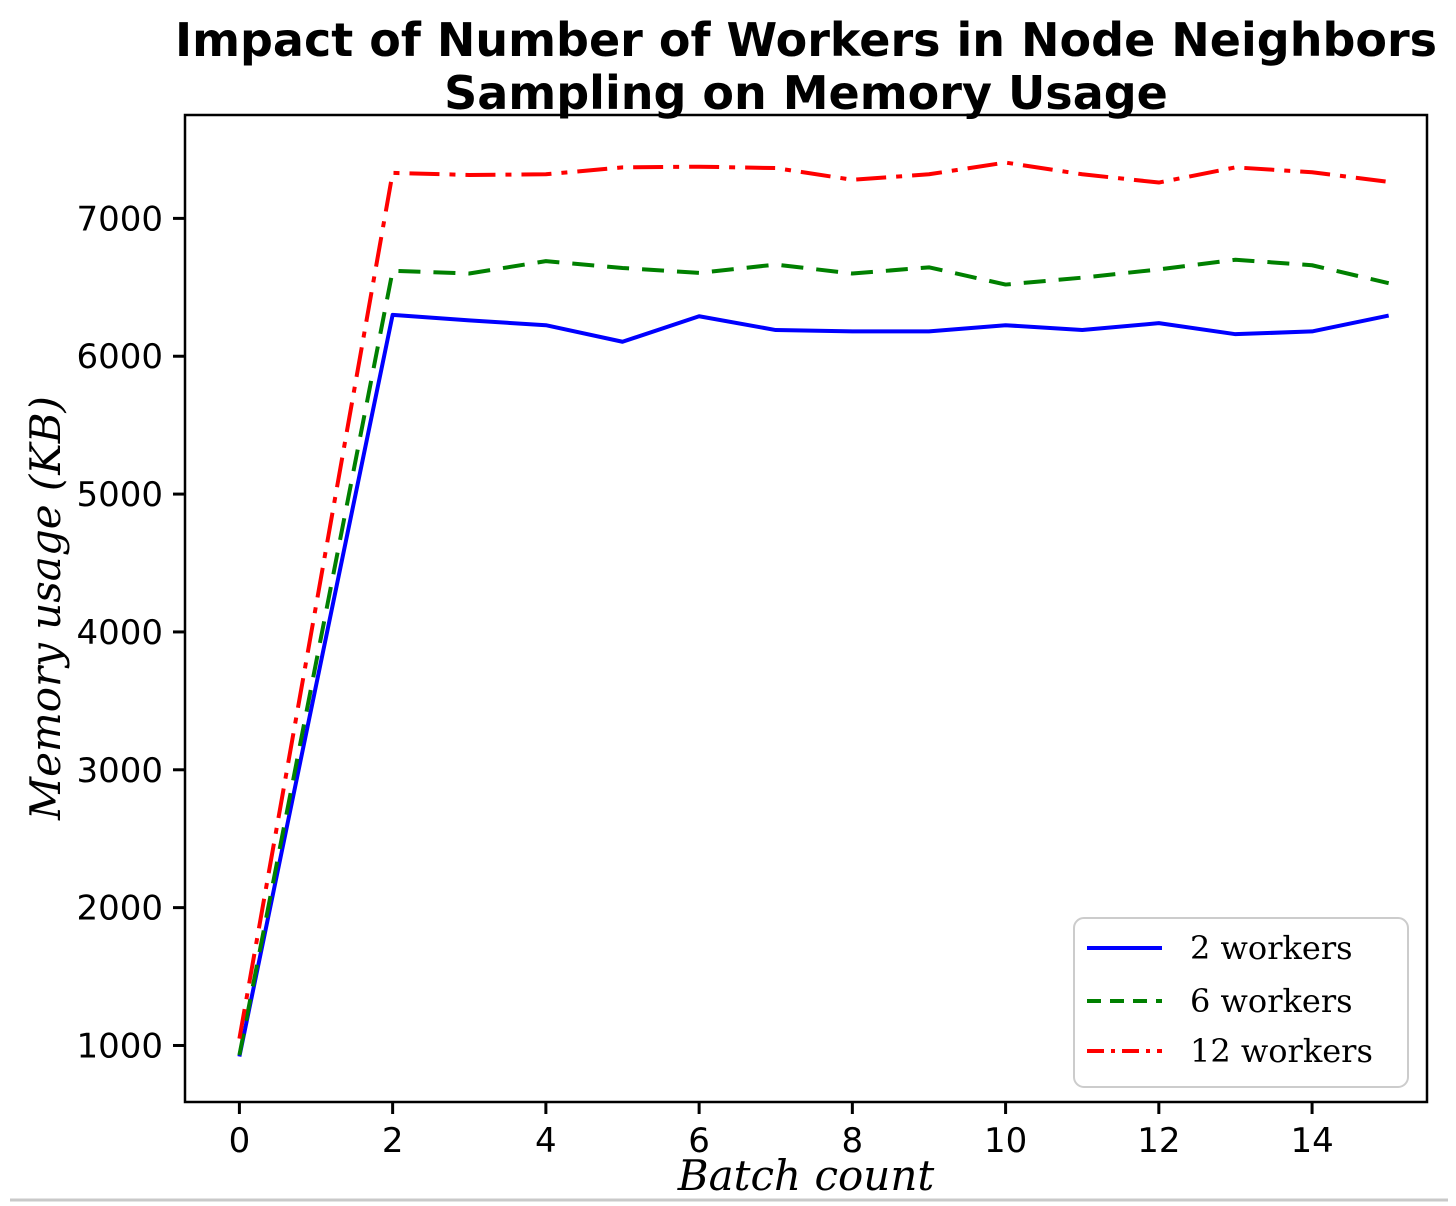 This screenshot has width=1456, height=1206. Describe the element at coordinates (853, 1141) in the screenshot. I see `x-tick-label: 8` at that location.